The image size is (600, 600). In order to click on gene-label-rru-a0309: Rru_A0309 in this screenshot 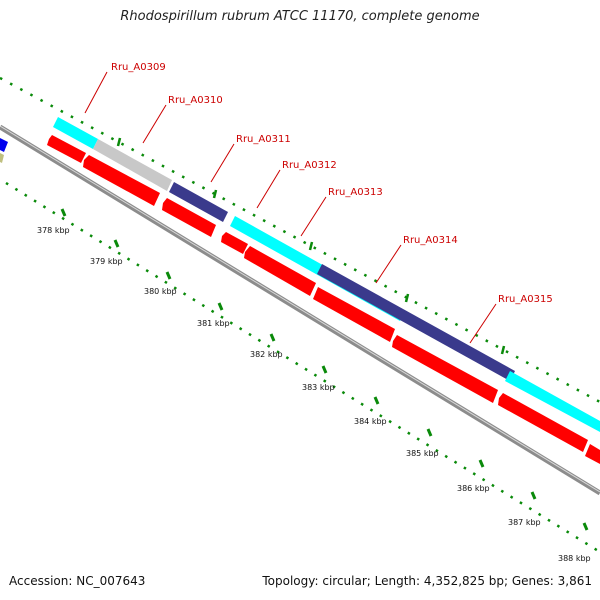, I will do `click(138, 67)`.